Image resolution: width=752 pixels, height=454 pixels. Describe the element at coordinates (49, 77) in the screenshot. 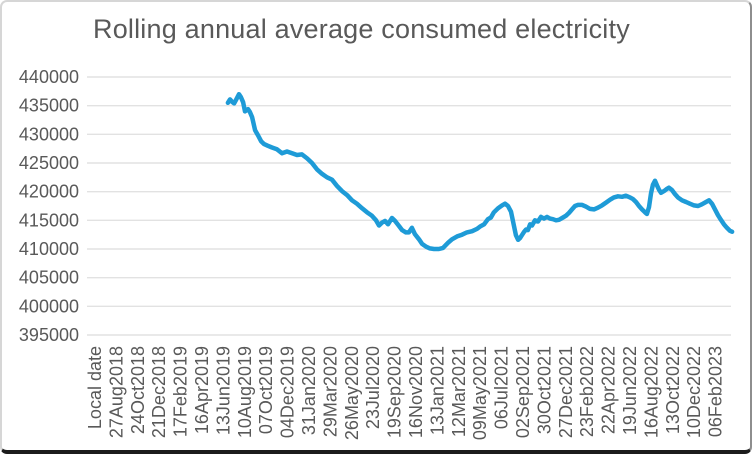

I see `y-axis-tick-label: 440000` at that location.